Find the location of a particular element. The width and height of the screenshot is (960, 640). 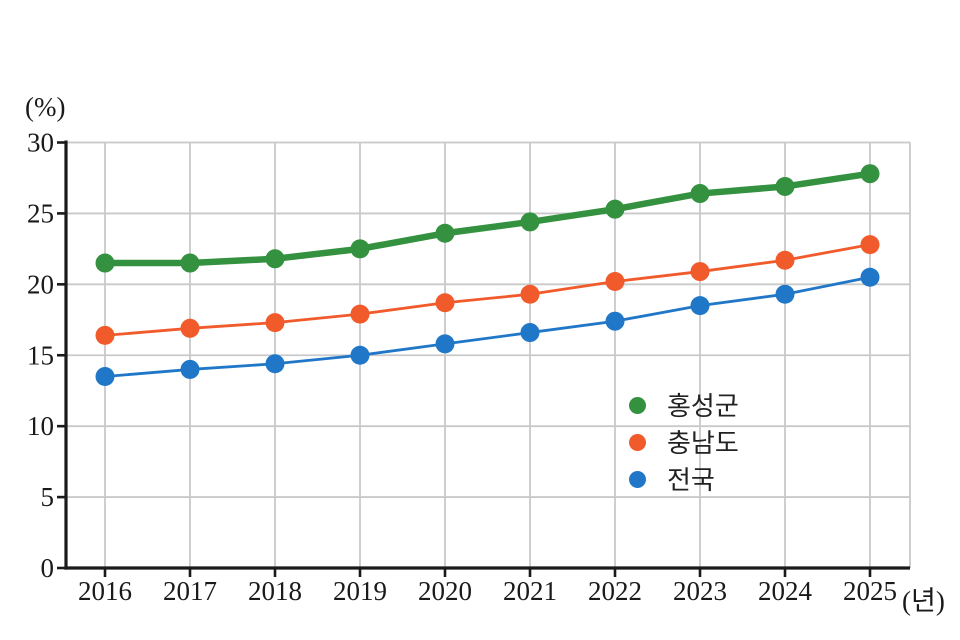

legend-label: 충남도 is located at coordinates (703, 442).